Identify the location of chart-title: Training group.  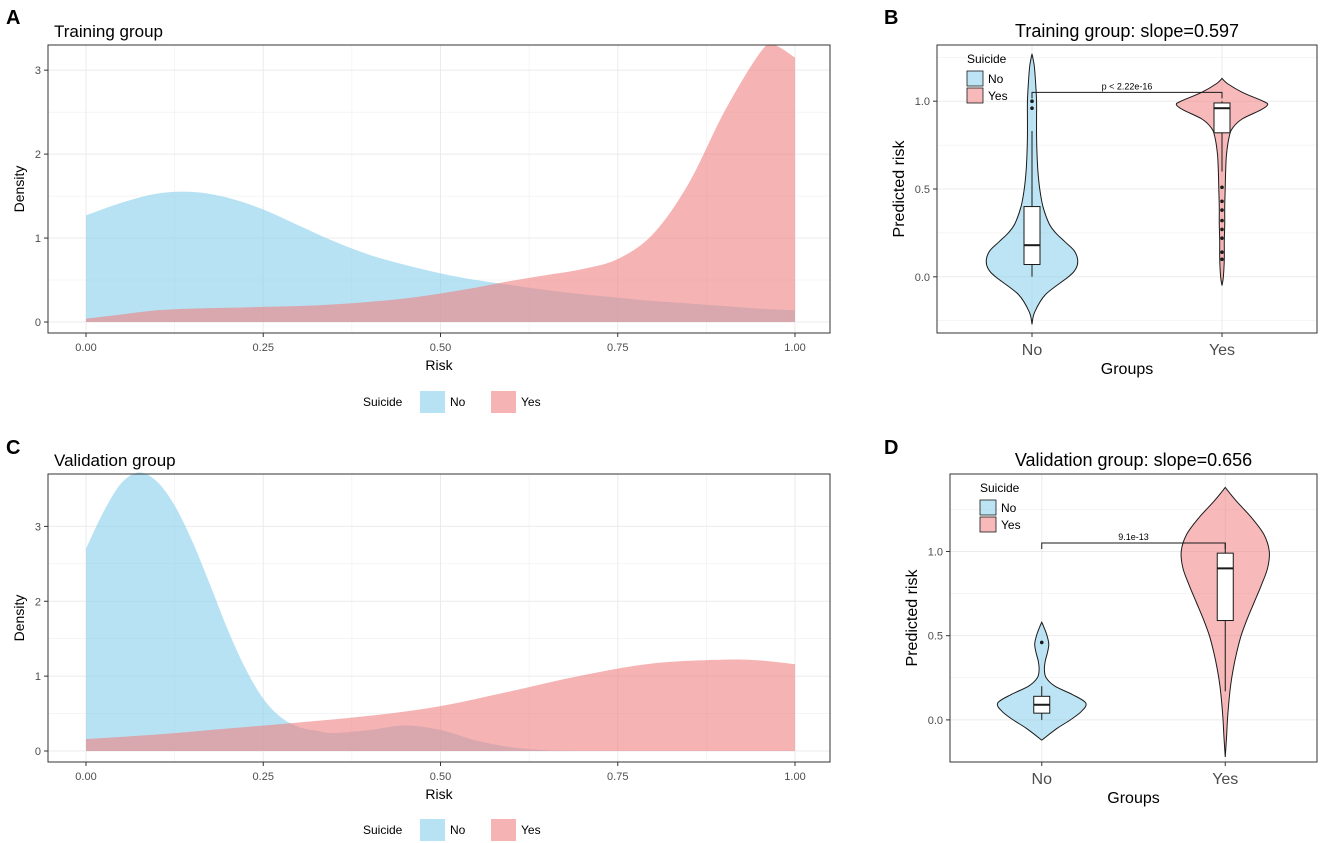
(108, 31).